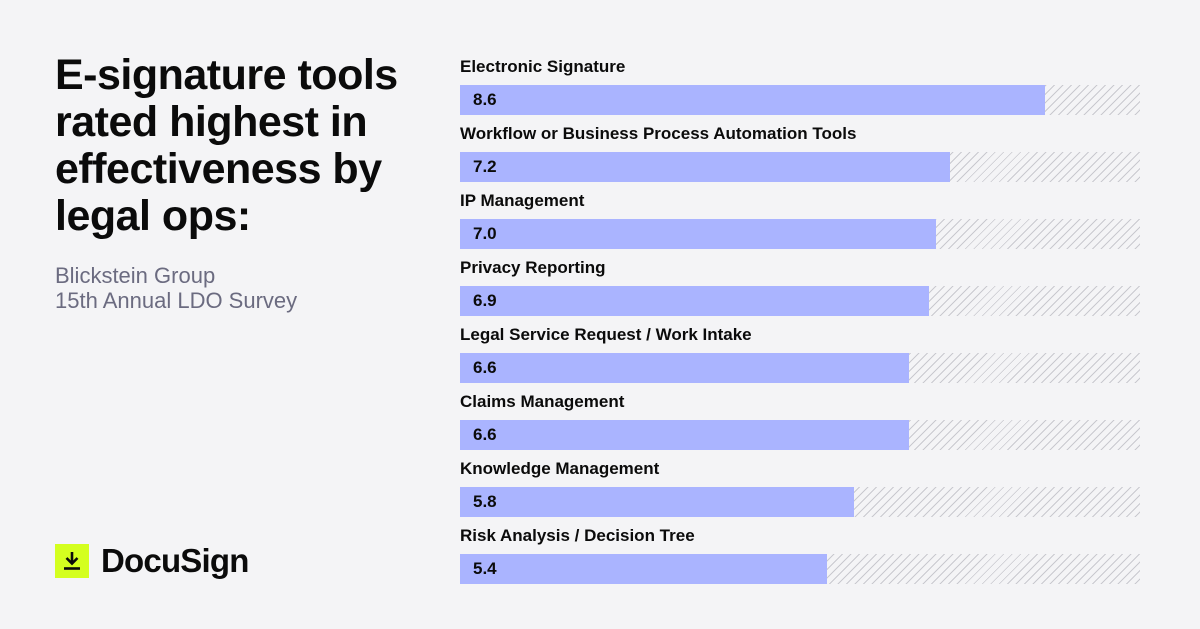 The width and height of the screenshot is (1200, 629). Describe the element at coordinates (542, 401) in the screenshot. I see `category-label: Claims Management` at that location.